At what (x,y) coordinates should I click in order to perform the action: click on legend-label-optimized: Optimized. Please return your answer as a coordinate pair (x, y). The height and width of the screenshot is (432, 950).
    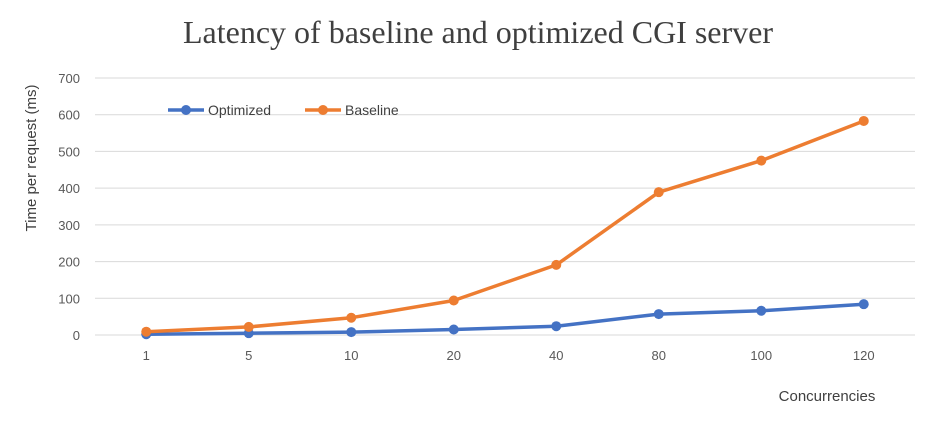
    Looking at the image, I should click on (239, 110).